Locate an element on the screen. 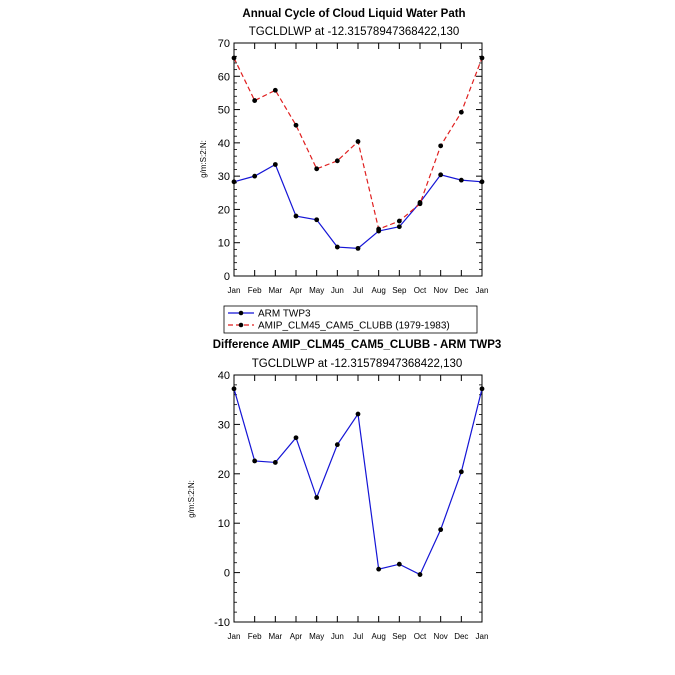 This screenshot has width=675, height=675. legend-marker-amip is located at coordinates (241, 325).